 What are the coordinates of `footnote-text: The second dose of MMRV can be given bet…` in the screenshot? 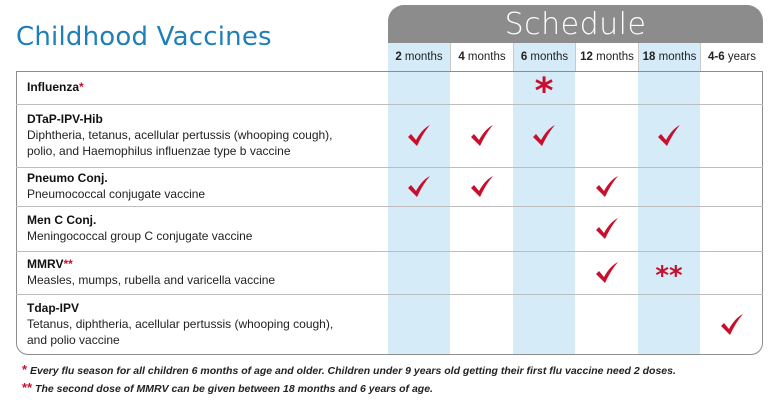 It's located at (232, 389).